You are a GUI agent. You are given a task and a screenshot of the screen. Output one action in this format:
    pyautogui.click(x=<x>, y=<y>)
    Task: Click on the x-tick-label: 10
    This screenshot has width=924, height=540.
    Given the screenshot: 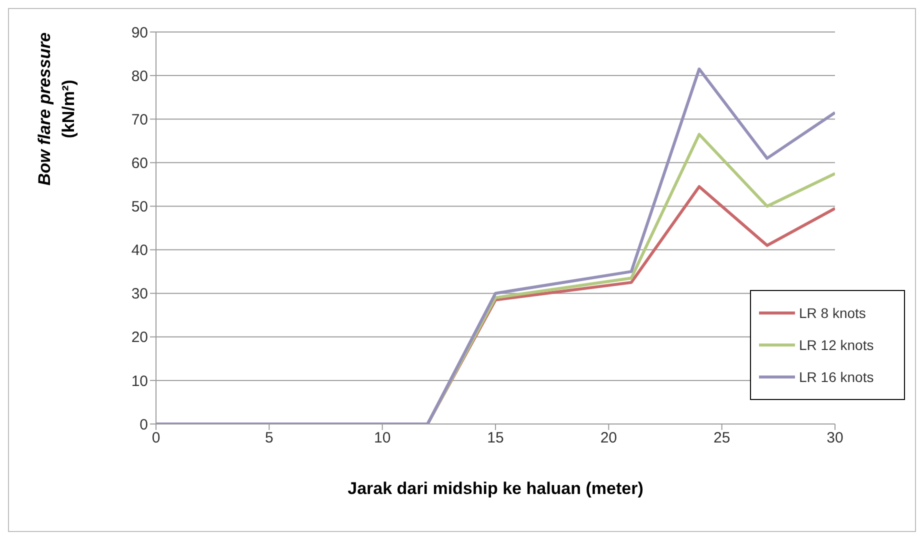 What is the action you would take?
    pyautogui.click(x=382, y=438)
    